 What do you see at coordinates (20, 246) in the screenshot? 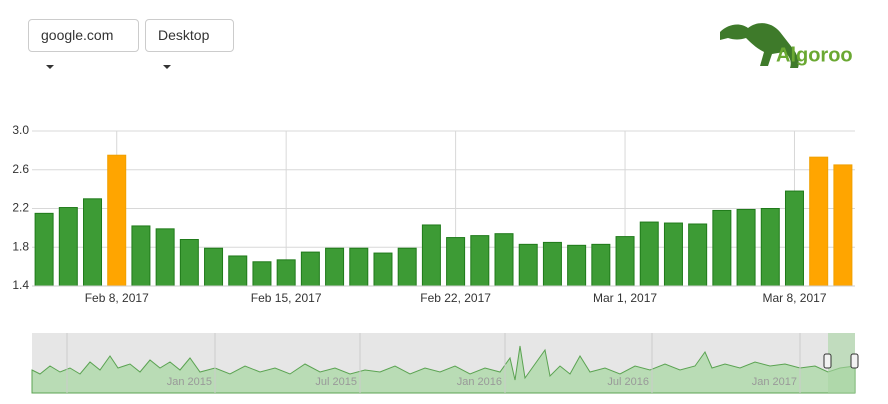
I see `y-tick-label: 1.8` at bounding box center [20, 246].